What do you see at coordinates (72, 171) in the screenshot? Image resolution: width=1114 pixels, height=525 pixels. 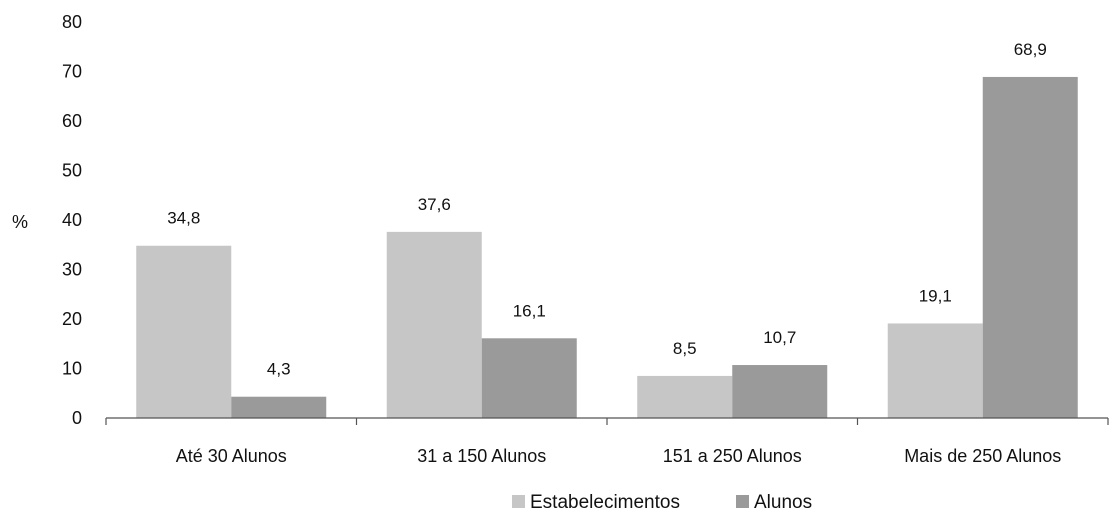 I see `y-tick-label: 50` at bounding box center [72, 171].